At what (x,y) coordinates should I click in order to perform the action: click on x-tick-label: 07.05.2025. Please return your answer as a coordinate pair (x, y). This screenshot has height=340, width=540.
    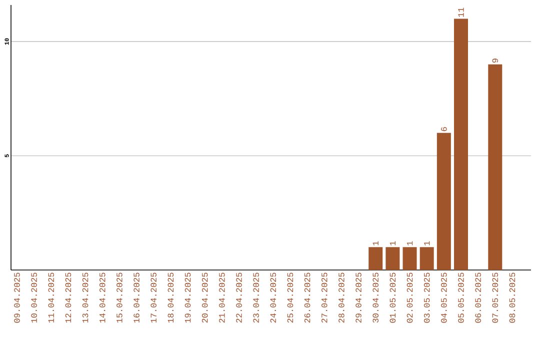
    Looking at the image, I should click on (495, 297).